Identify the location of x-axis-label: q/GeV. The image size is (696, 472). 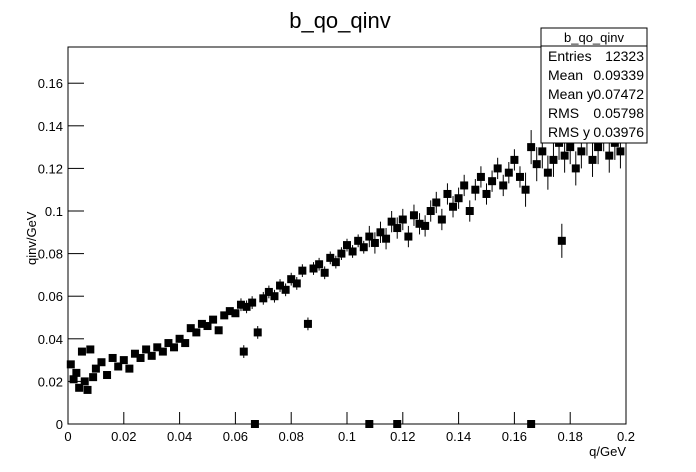
(607, 451).